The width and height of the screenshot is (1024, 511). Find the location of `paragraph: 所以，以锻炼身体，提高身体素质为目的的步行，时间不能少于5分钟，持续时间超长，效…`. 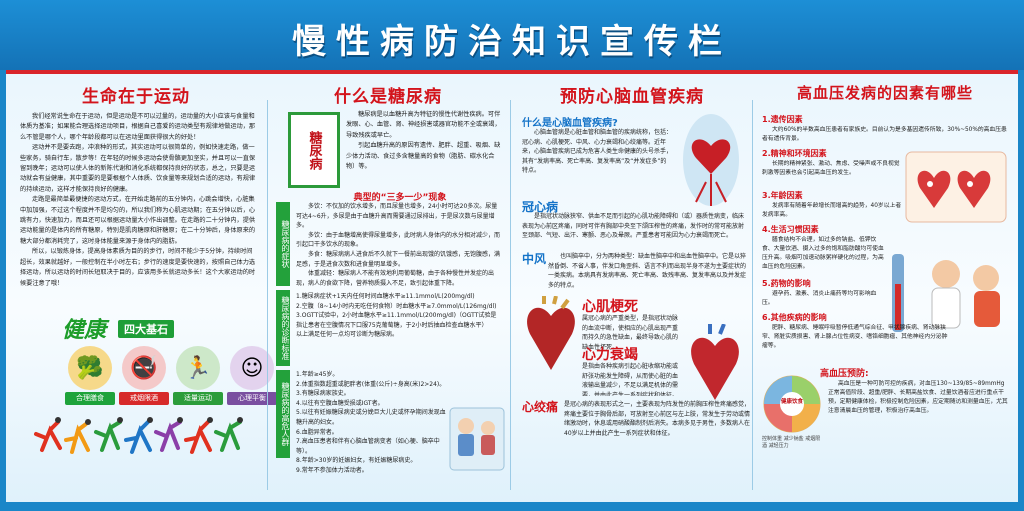

paragraph: 所以，以锻炼身体，提高身体素质为目的的步行，时间不能少于5分钟，持续时间超长，效… is located at coordinates (138, 267).